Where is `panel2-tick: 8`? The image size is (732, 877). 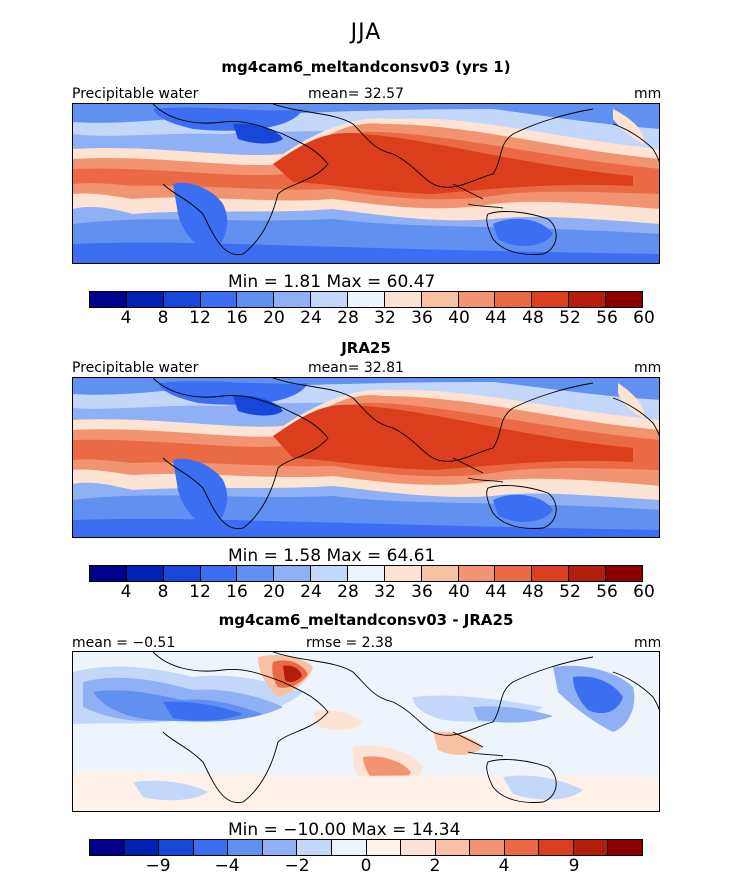
panel2-tick: 8 is located at coordinates (163, 592).